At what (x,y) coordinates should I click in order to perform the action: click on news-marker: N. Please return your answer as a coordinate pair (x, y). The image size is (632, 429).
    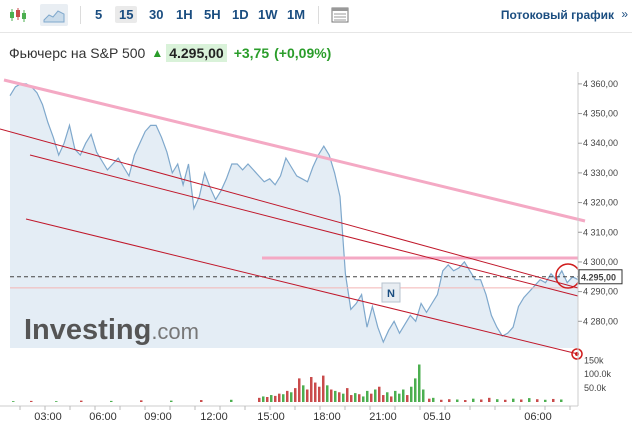
    Looking at the image, I should click on (391, 292).